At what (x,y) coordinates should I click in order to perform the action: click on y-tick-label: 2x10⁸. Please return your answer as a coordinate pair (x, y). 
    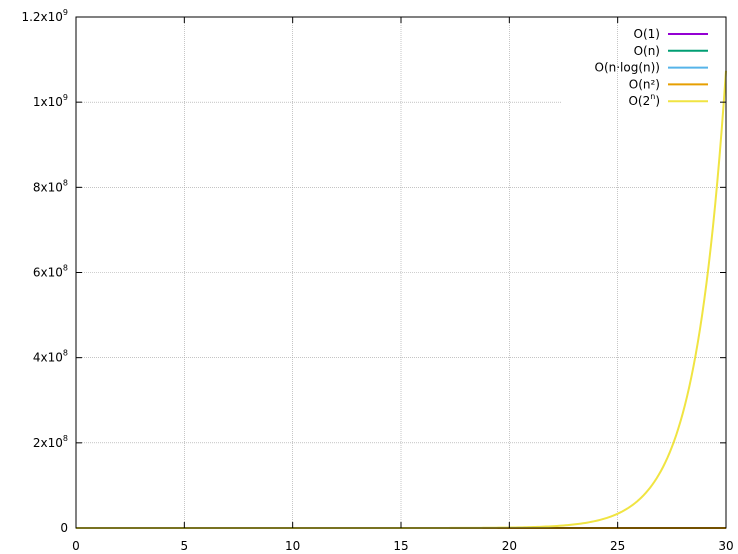
    Looking at the image, I should click on (50, 442).